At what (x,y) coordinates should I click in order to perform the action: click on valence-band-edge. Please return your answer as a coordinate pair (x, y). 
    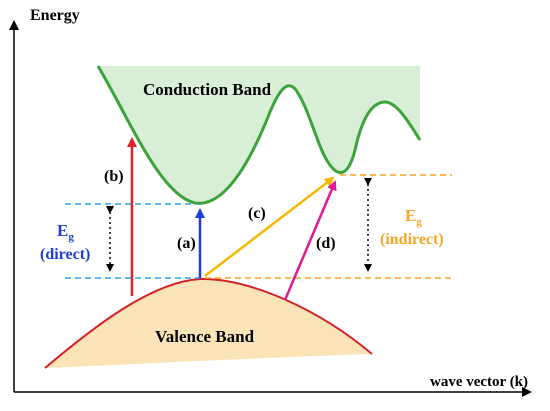
    Looking at the image, I should click on (208, 323).